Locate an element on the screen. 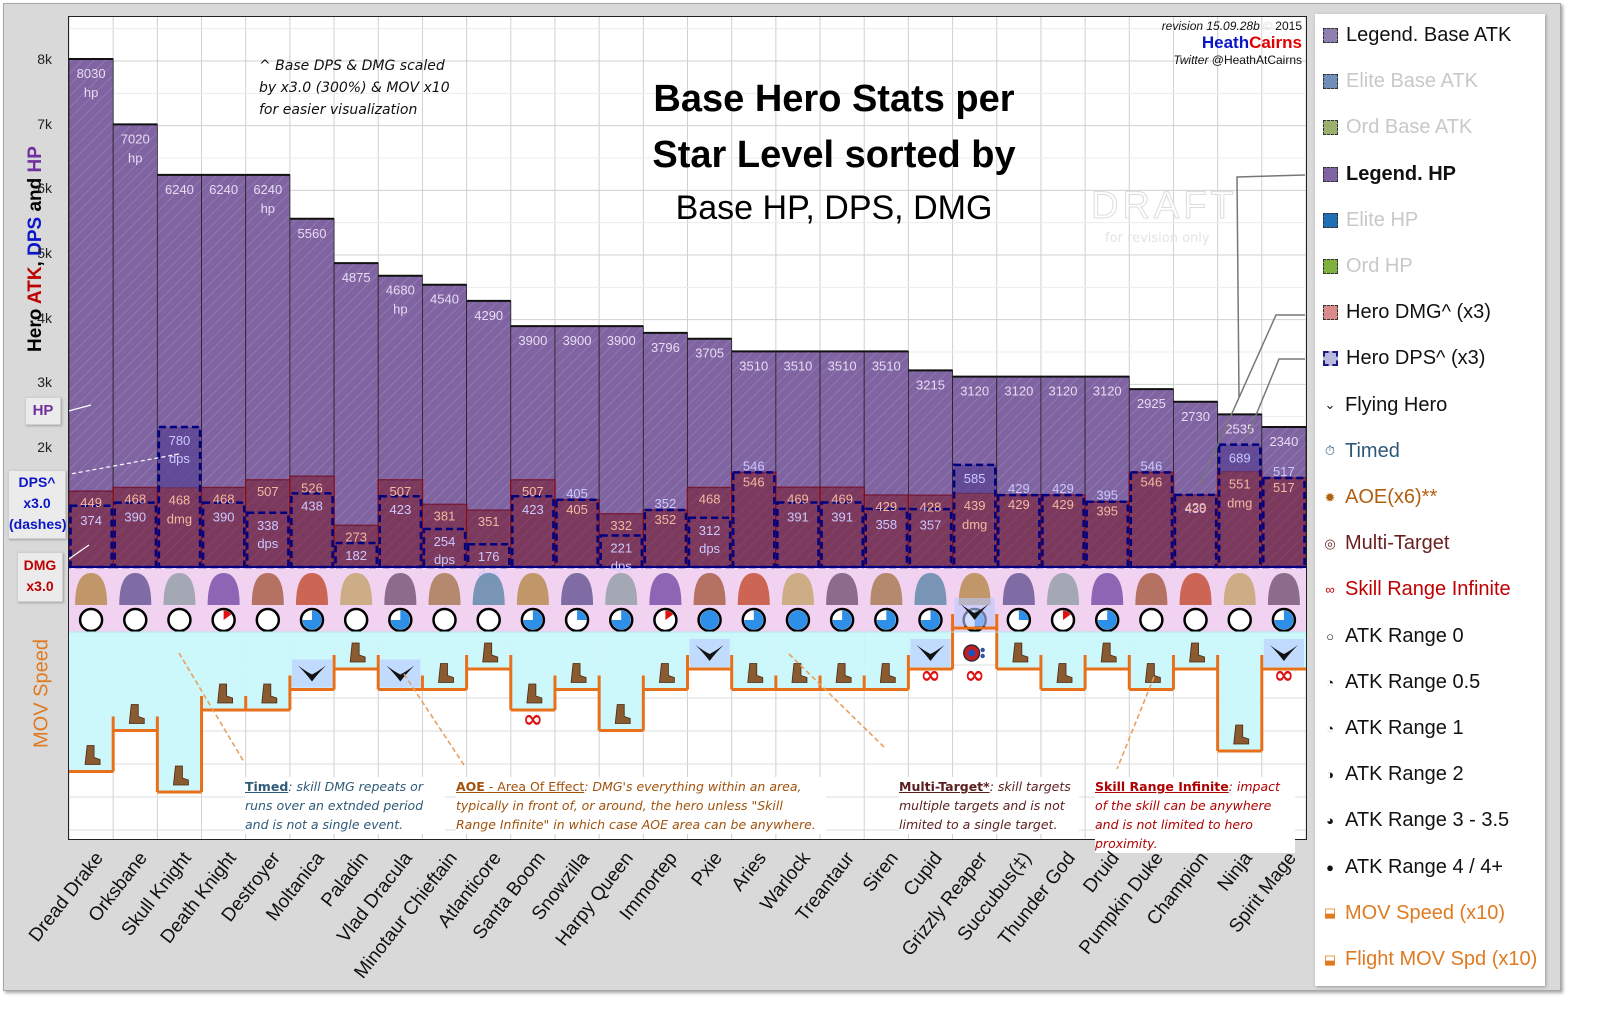 The height and width of the screenshot is (1035, 1620). legend-item: ✹ AOE(x6)** is located at coordinates (1380, 497).